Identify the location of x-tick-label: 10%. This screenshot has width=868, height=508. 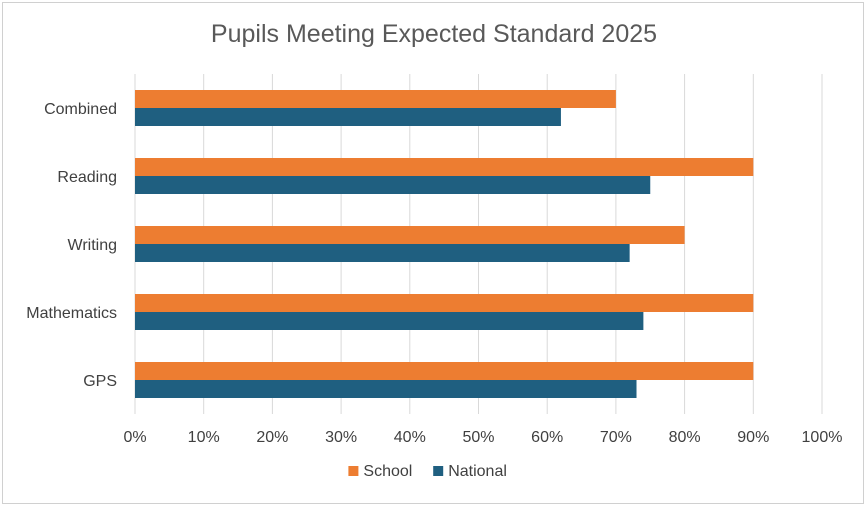
(204, 437).